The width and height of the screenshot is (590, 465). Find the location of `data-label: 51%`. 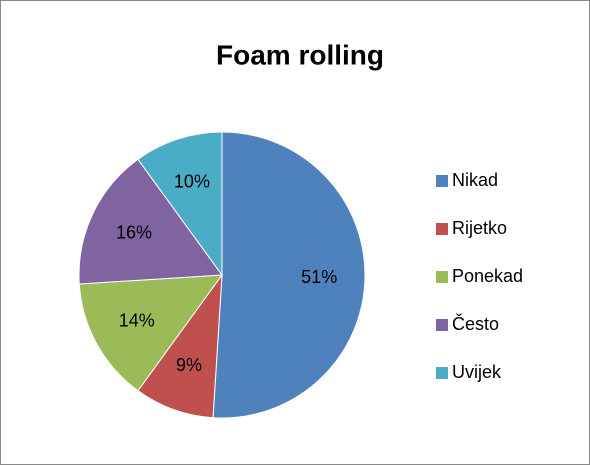

data-label: 51% is located at coordinates (319, 277).